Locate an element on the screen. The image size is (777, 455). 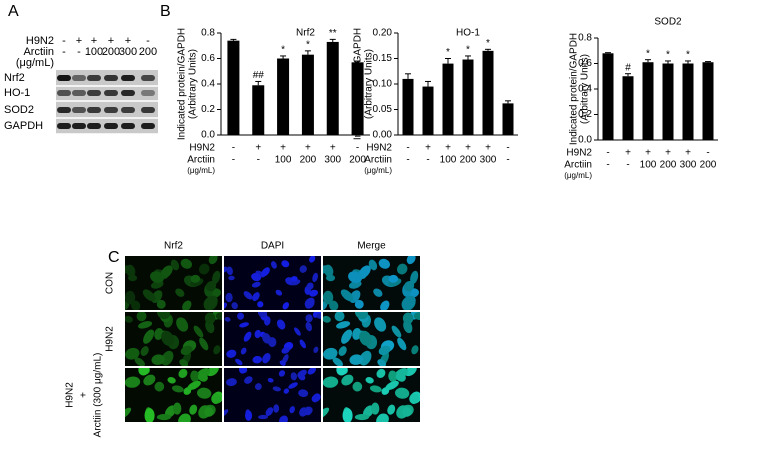
y-axis-label: Indicated protein/GAPDH is located at coordinates (182, 84).